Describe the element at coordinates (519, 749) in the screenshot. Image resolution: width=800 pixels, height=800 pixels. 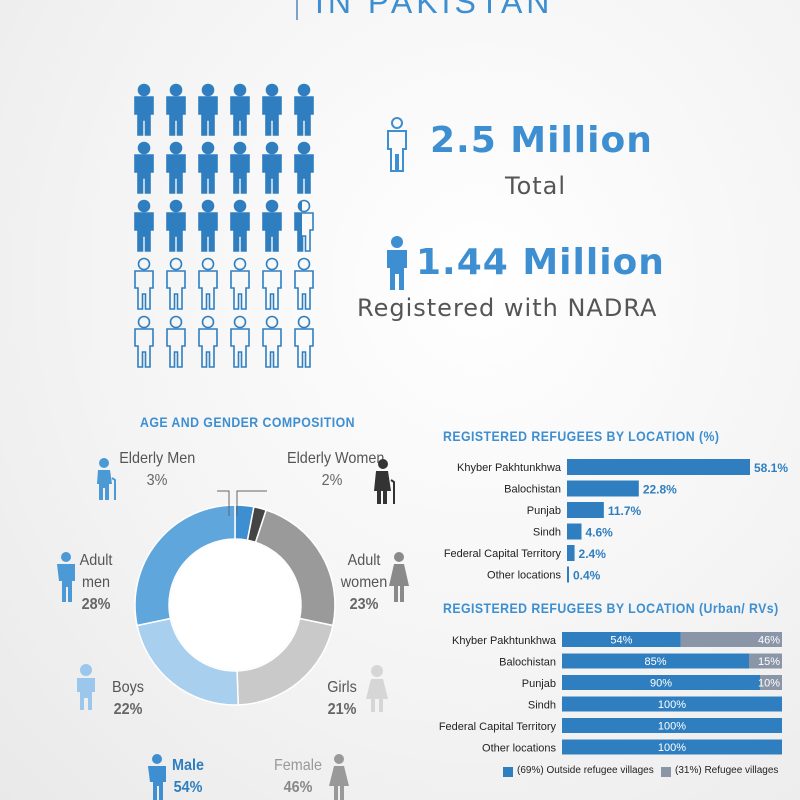
I see `stacked-category-label: Other locations` at that location.